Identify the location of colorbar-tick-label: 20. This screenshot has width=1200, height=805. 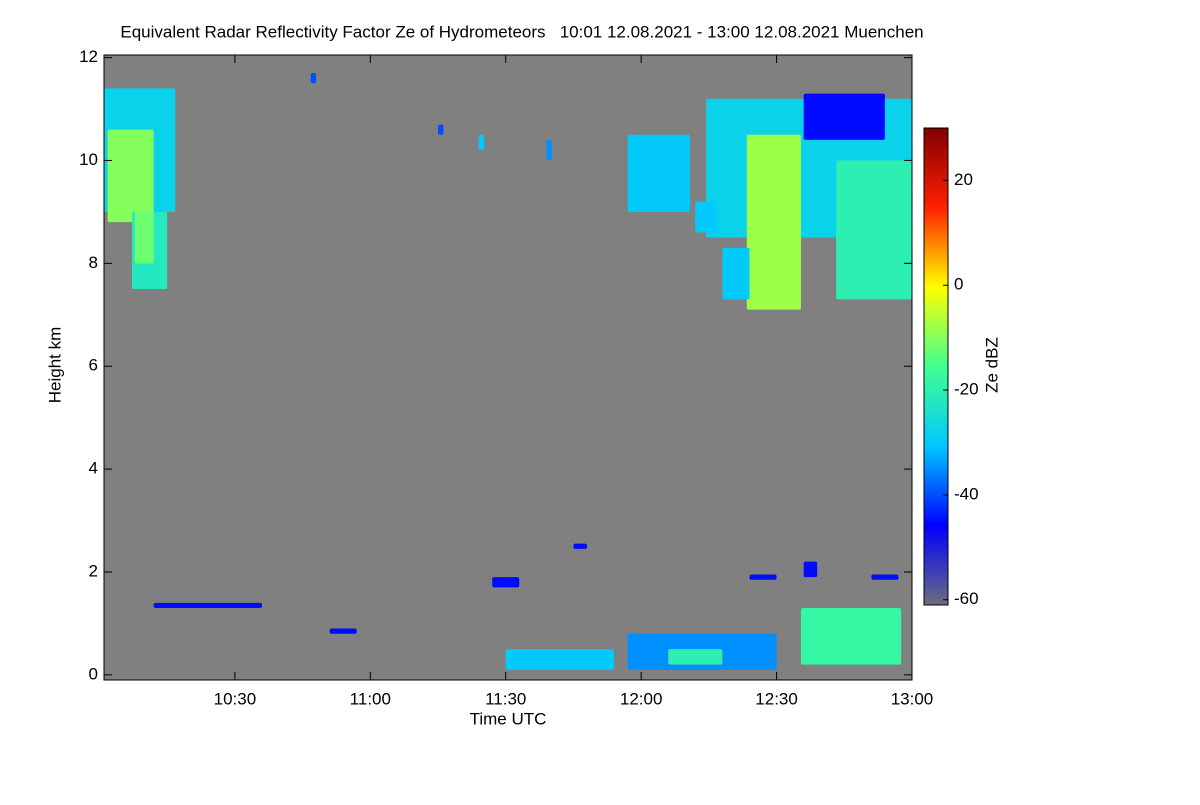
(963, 179).